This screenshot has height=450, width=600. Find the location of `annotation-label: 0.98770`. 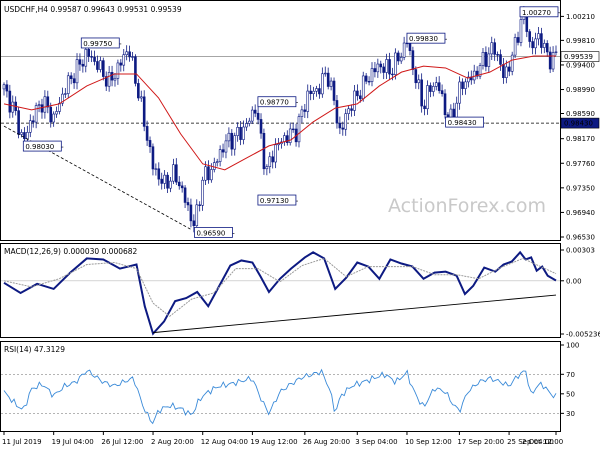

annotation-label: 0.98770 is located at coordinates (274, 103).